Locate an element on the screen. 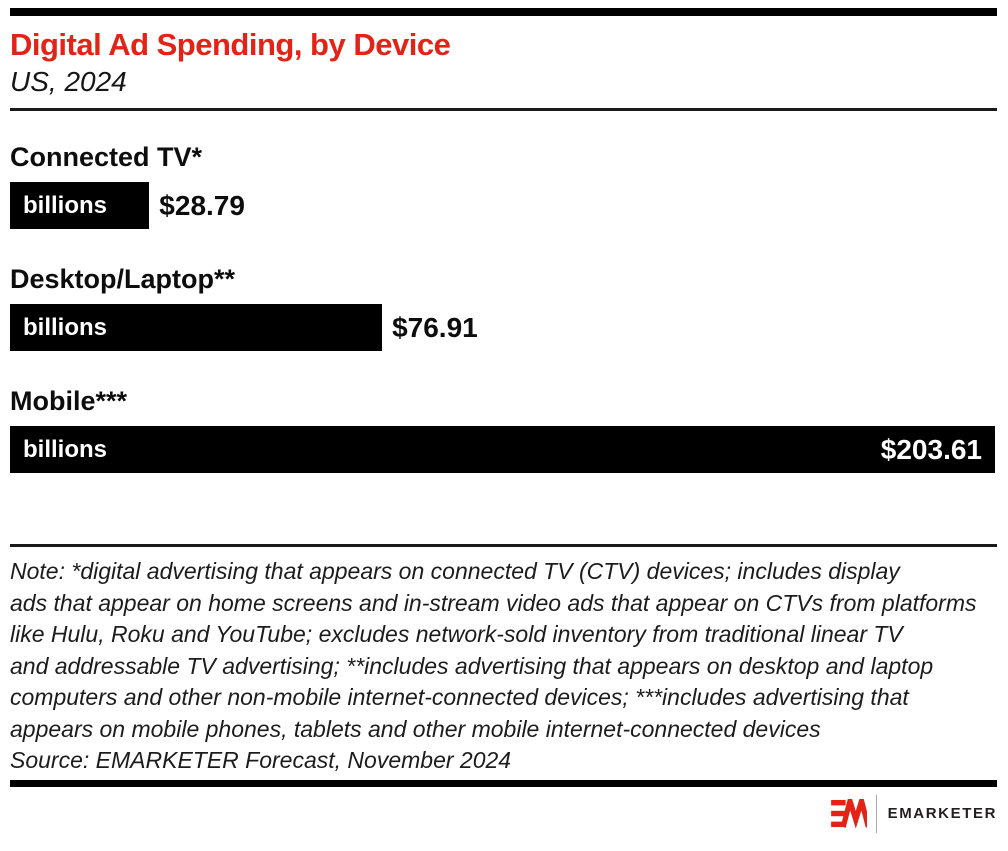  footnote-divider is located at coordinates (503, 545).